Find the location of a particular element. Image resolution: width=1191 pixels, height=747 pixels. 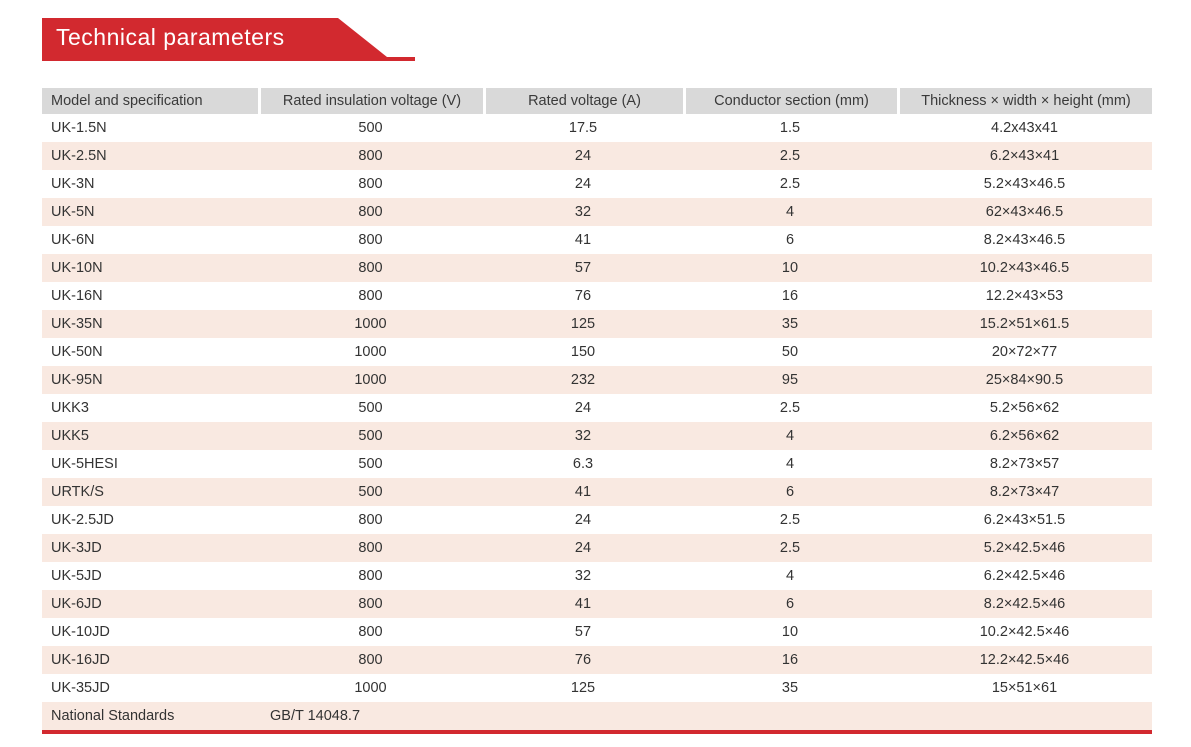

column-header-dimensions: Thickness × width × height (mm) is located at coordinates (1024, 101).